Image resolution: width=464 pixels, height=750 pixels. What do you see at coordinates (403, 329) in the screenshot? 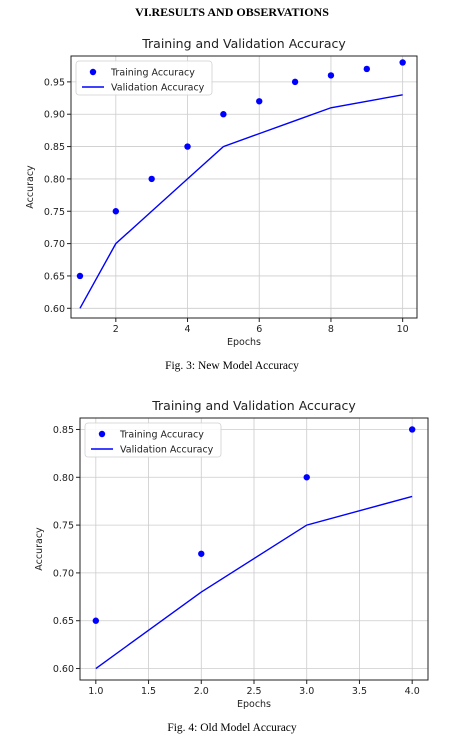
I see `x-tick-label: 10` at bounding box center [403, 329].